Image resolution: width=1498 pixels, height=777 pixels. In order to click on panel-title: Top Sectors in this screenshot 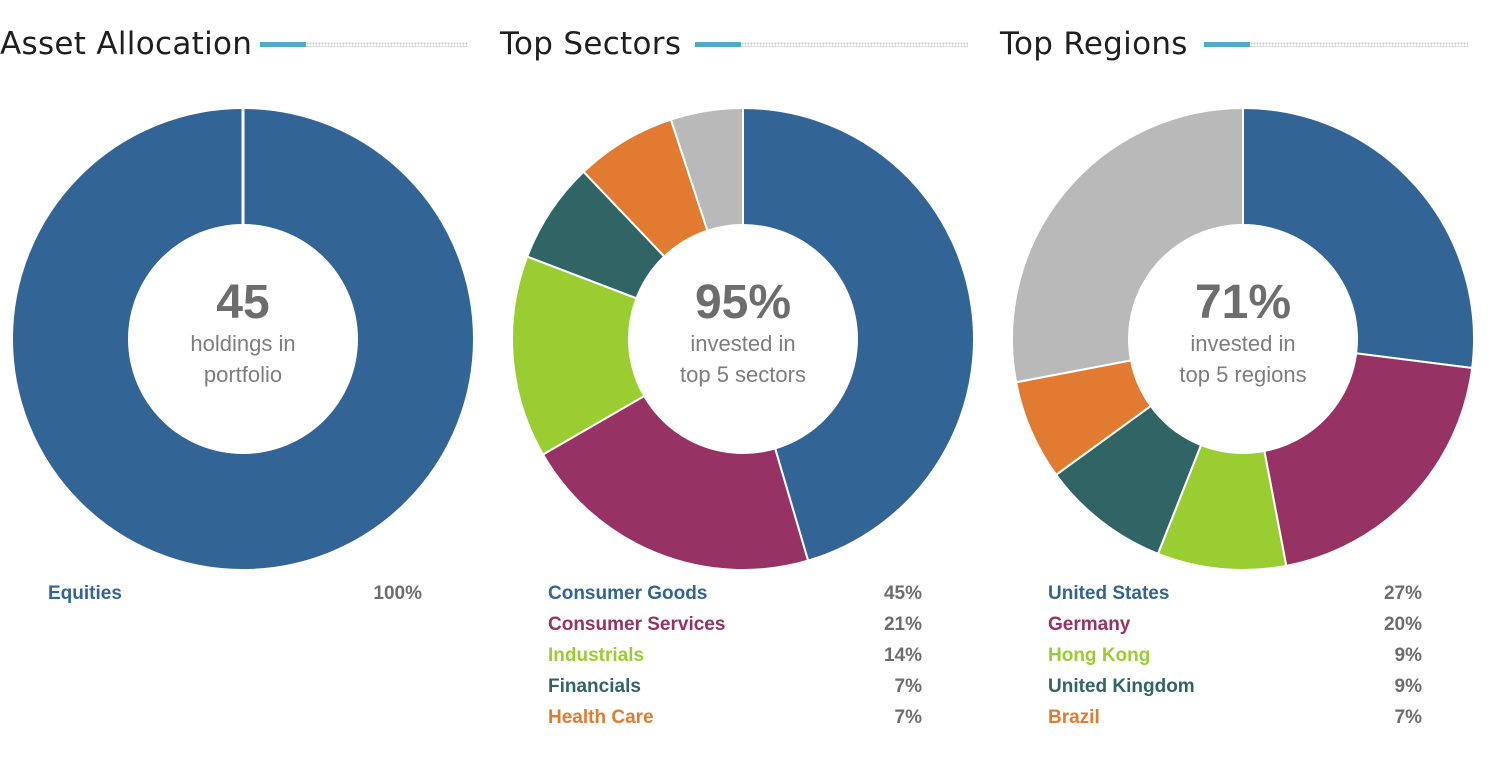, I will do `click(591, 44)`.